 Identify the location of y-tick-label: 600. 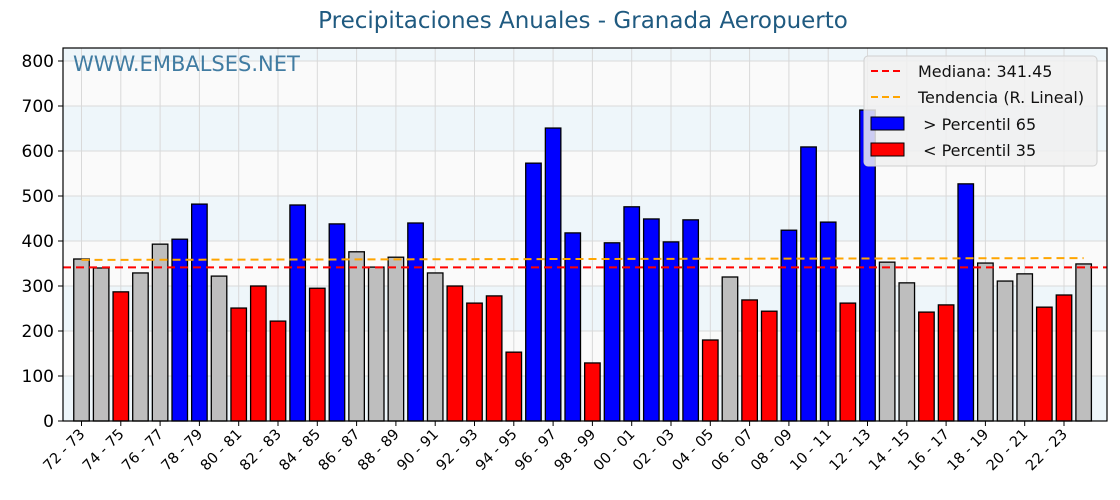
(38, 152).